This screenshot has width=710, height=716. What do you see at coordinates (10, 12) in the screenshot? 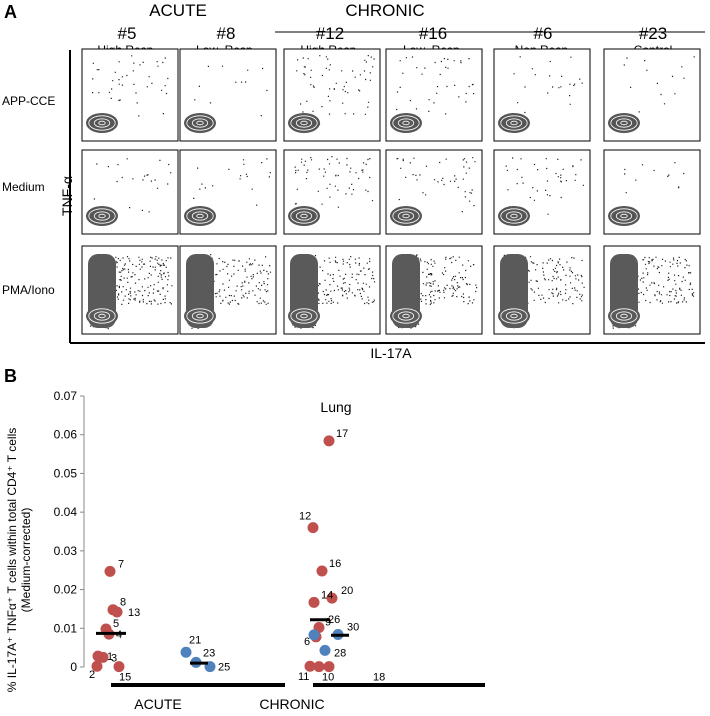
I see `panel-a-label: A` at bounding box center [10, 12].